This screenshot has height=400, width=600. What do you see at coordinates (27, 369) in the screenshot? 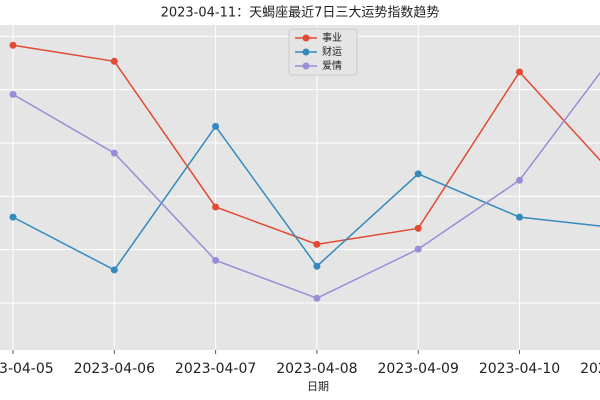
I see `x-tick-label: 2023-04-05` at bounding box center [27, 369].